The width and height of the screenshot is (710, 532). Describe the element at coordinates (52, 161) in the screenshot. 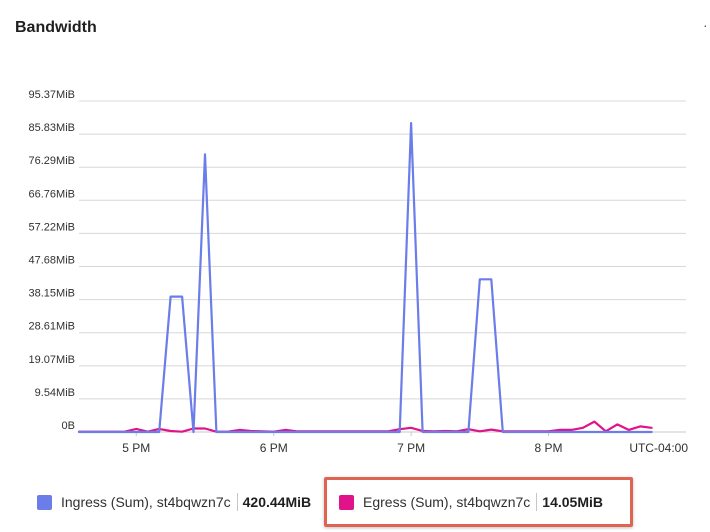

I see `y-tick-label: 76.29MiB` at that location.